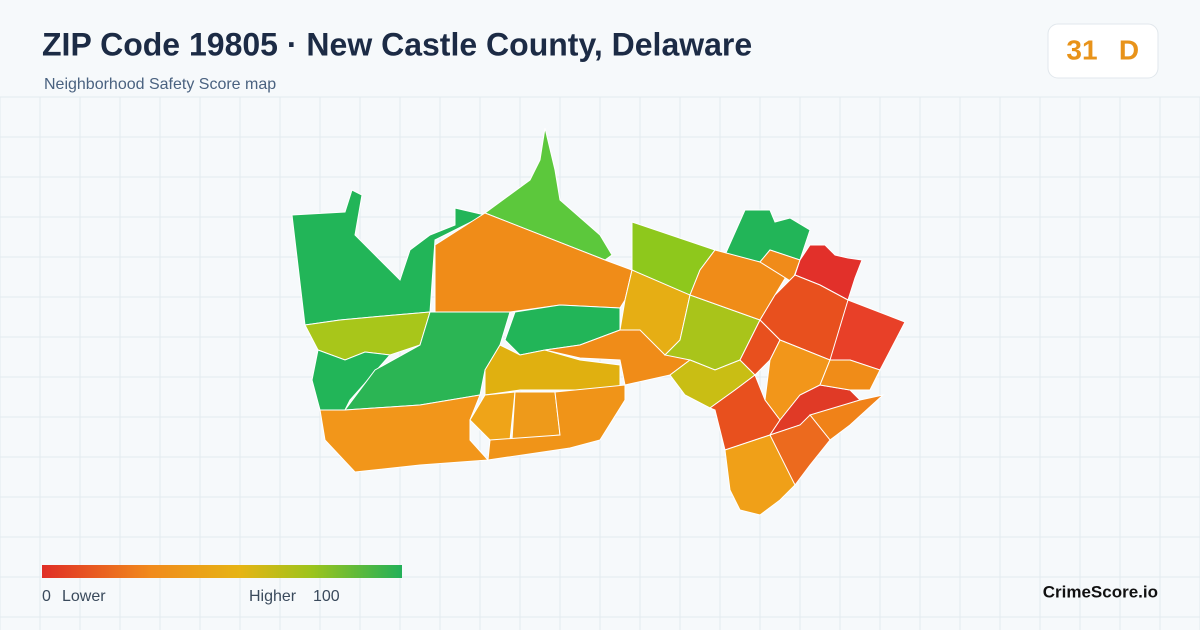 This screenshot has width=1200, height=630. I want to click on score-value: 31, so click(1081, 49).